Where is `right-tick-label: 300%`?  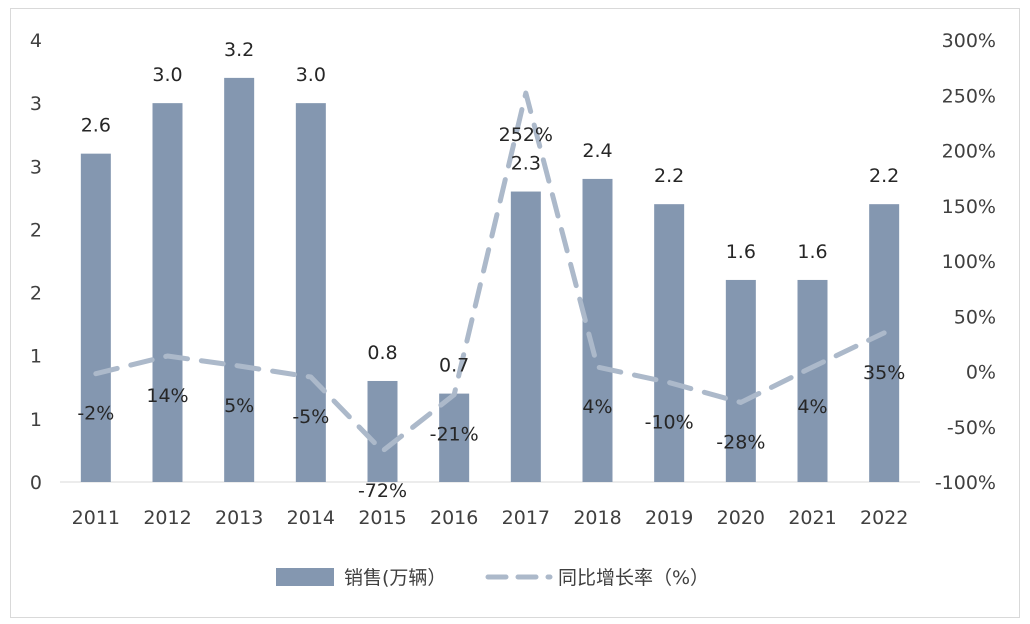
right-tick-label: 300% is located at coordinates (969, 41).